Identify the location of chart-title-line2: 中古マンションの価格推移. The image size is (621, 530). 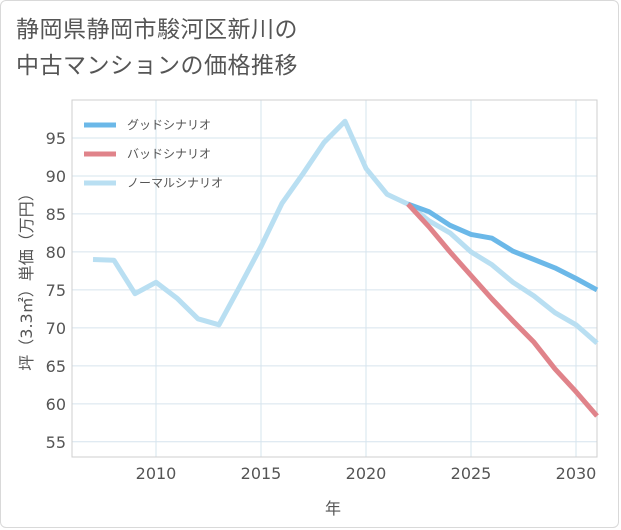
(157, 66).